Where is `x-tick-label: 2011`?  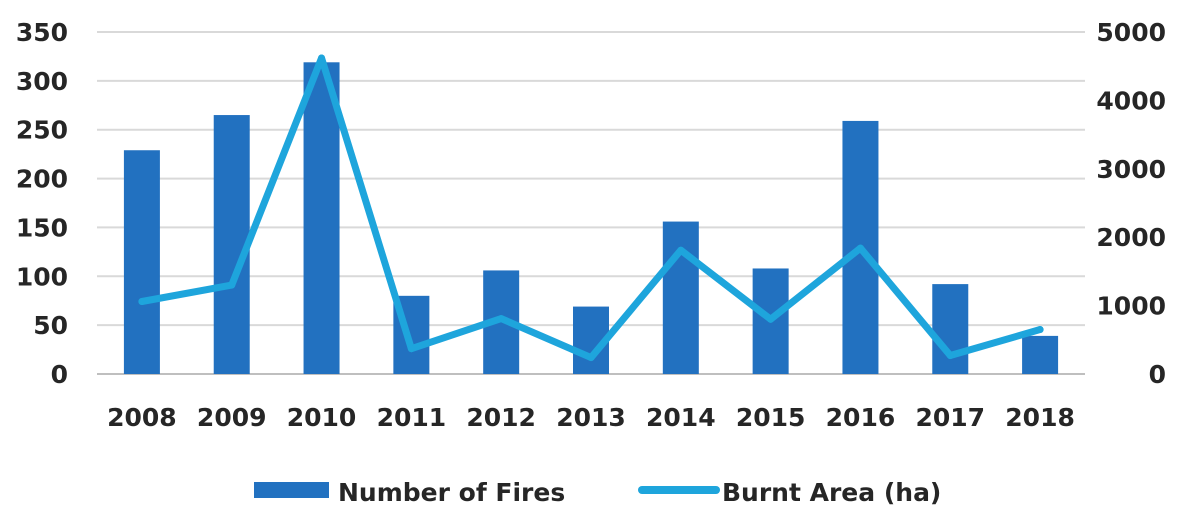 x-tick-label: 2011 is located at coordinates (412, 417).